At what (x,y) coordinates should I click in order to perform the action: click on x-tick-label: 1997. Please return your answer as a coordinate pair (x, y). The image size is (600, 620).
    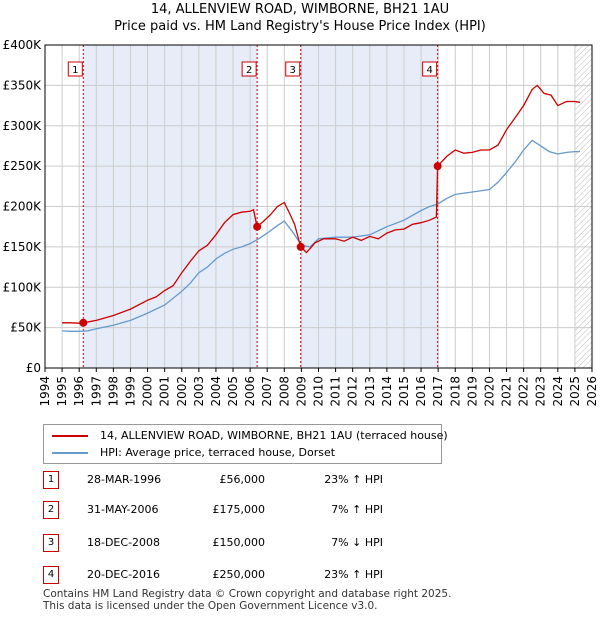
    Looking at the image, I should click on (96, 391).